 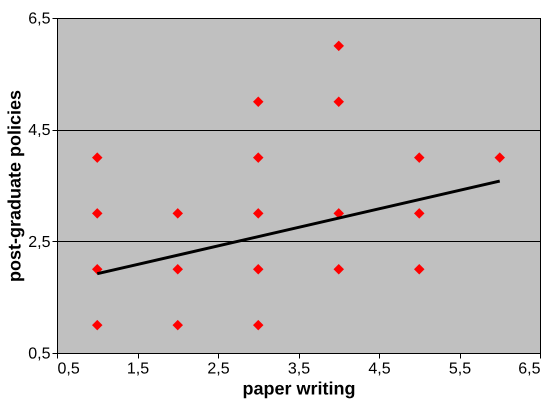 I want to click on y-tick-label: 2,5, so click(x=39, y=242).